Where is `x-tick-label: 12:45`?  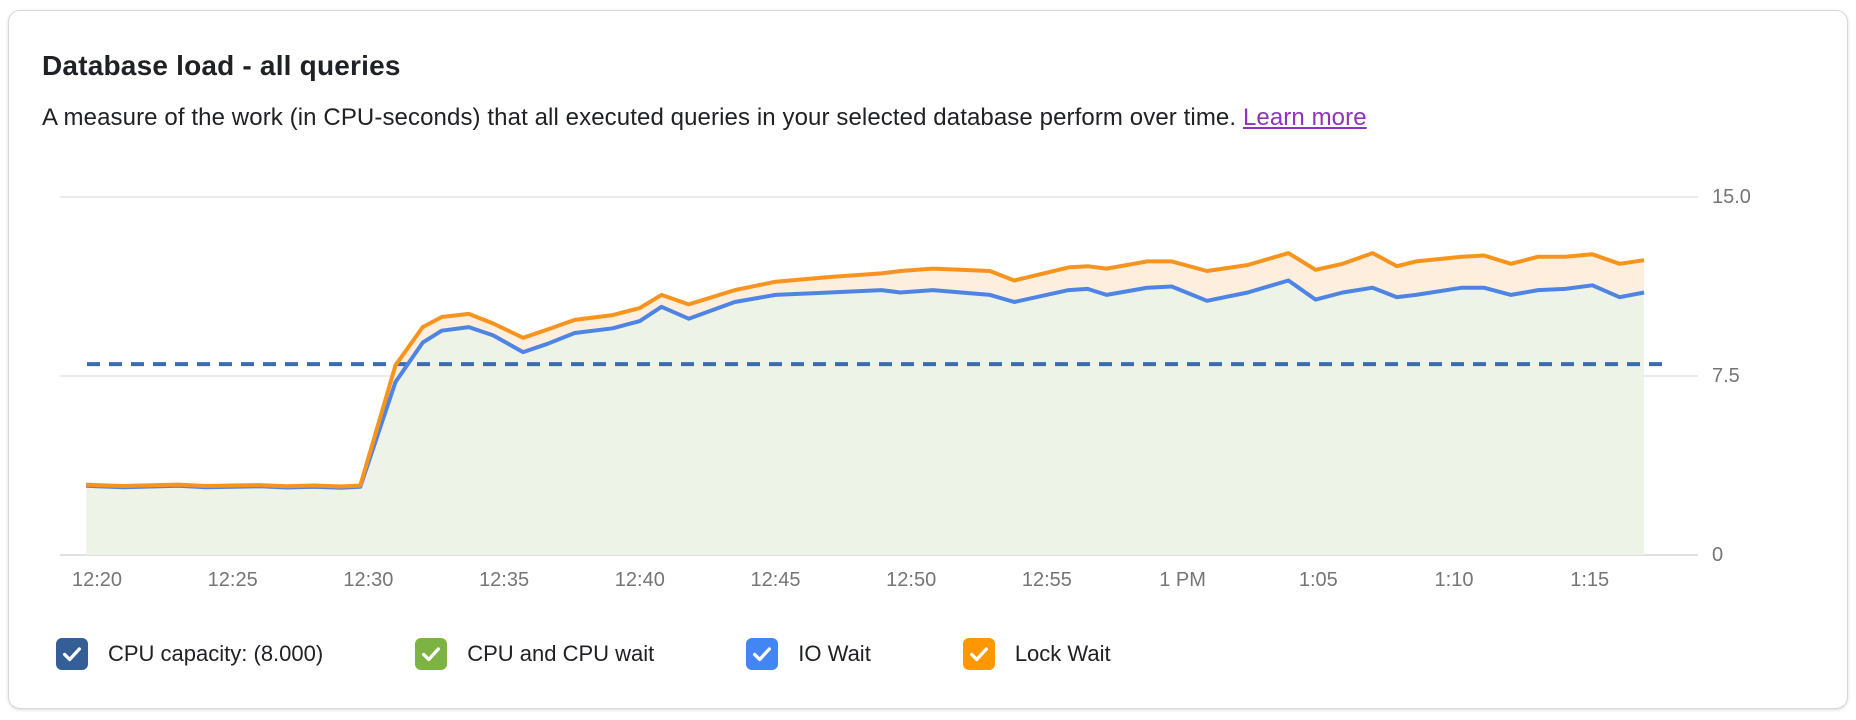 x-tick-label: 12:45 is located at coordinates (775, 580).